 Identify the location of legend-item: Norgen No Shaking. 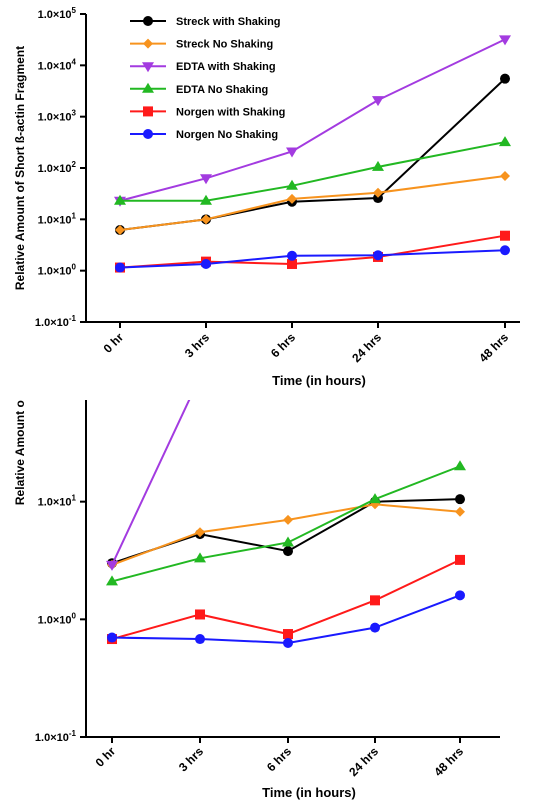
(204, 135).